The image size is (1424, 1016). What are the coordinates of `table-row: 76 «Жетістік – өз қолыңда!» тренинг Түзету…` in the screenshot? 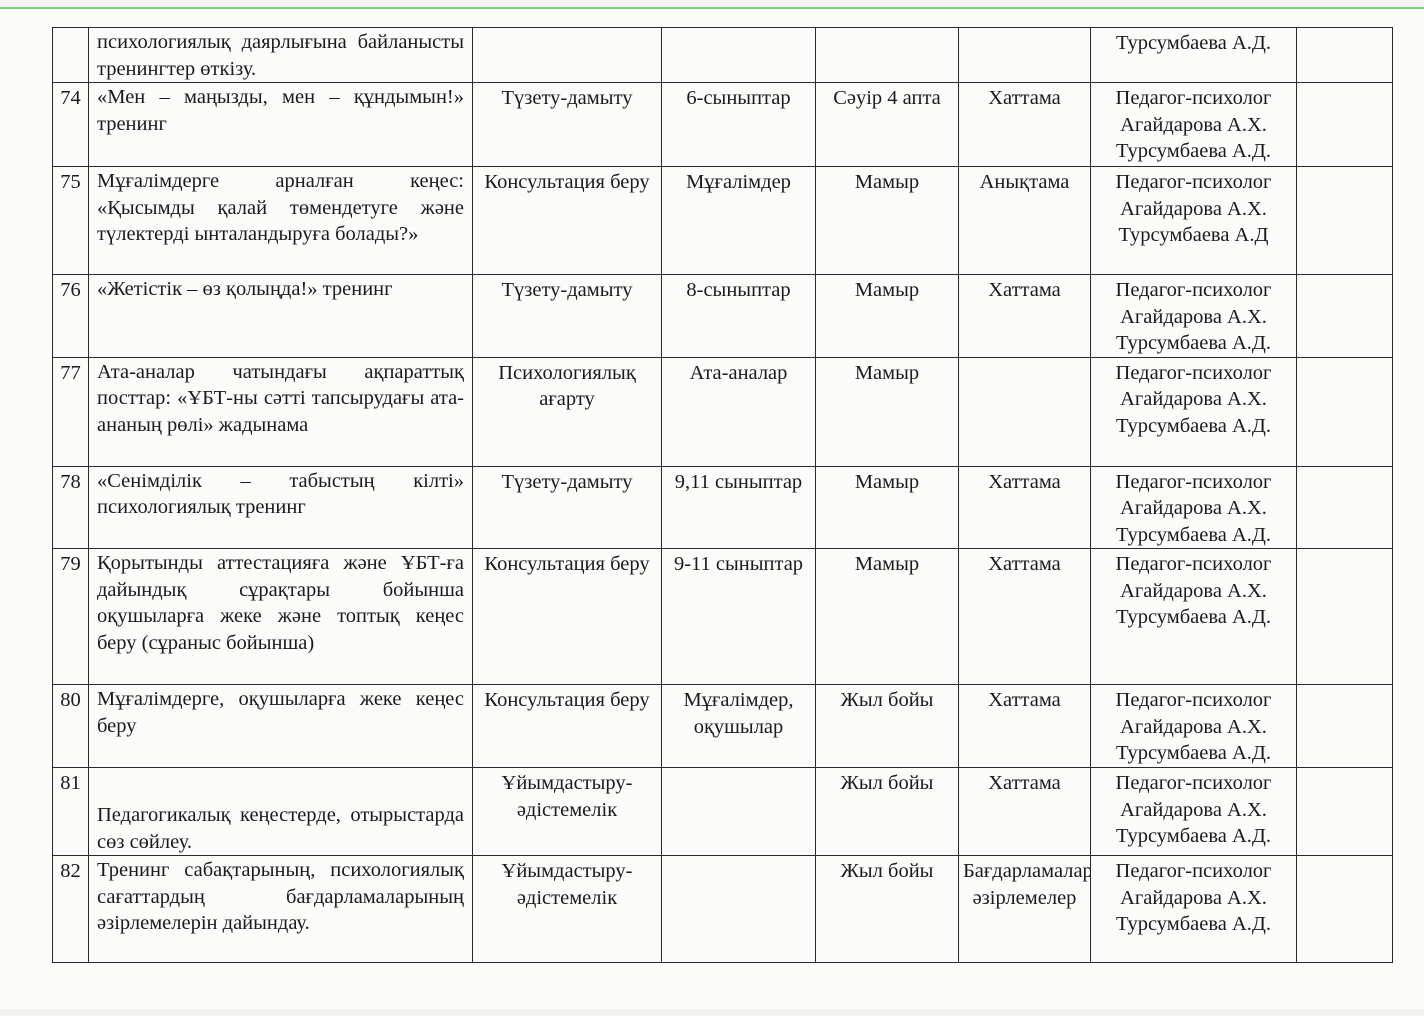 It's located at (722, 316).